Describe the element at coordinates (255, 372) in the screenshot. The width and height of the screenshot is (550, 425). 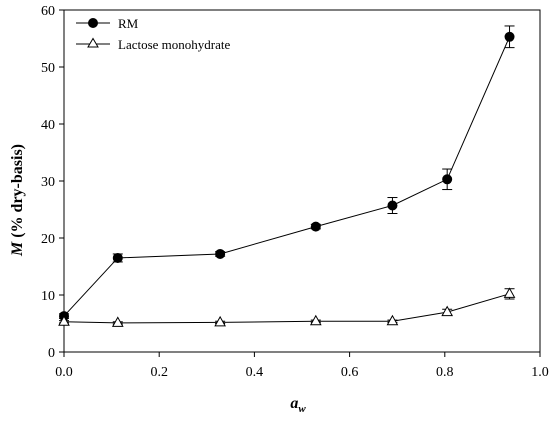
I see `x-tick-label-2: 0.4` at that location.